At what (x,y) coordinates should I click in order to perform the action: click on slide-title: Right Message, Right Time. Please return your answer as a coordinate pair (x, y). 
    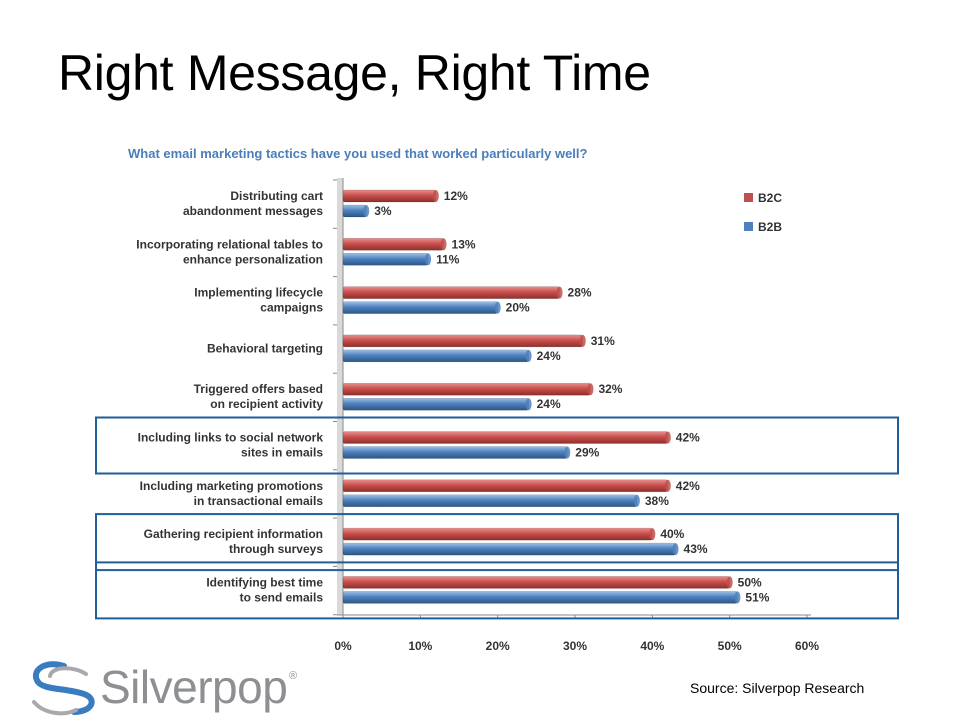
    Looking at the image, I should click on (354, 73).